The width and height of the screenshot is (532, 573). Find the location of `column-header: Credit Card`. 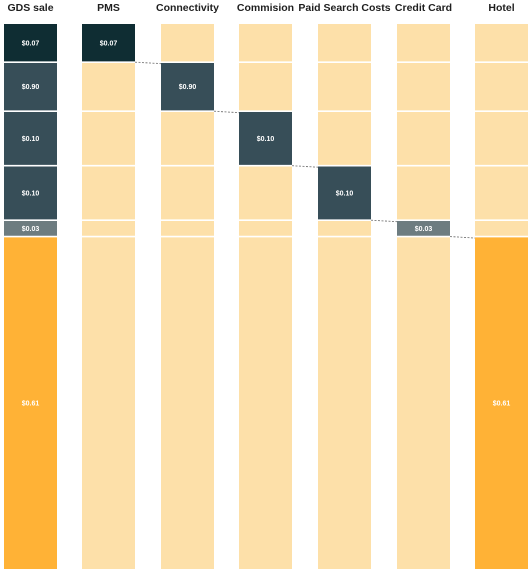

column-header: Credit Card is located at coordinates (423, 8).